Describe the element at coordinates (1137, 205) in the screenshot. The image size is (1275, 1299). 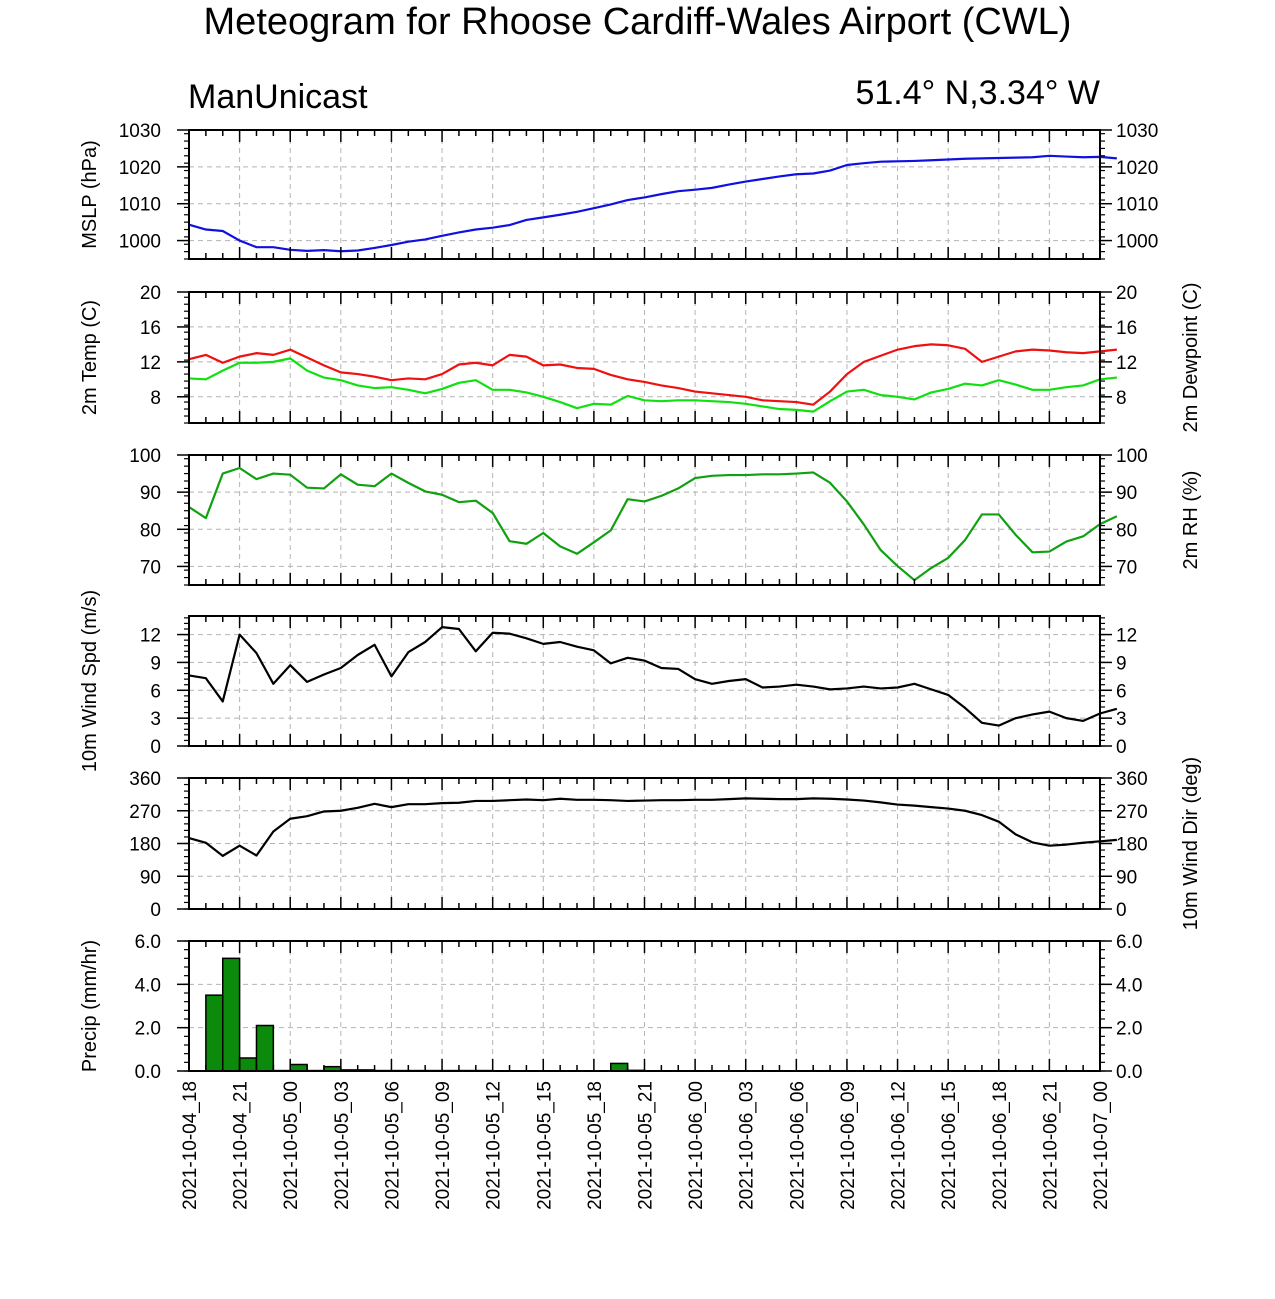
I see `y-tick-label-right: 1010` at that location.